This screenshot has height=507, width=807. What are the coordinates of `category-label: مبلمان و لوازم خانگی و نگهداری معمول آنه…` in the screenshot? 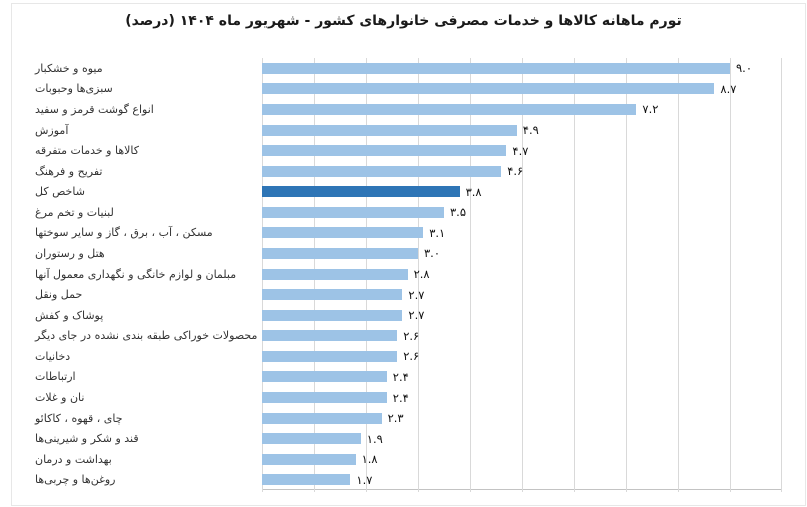 It's located at (136, 274).